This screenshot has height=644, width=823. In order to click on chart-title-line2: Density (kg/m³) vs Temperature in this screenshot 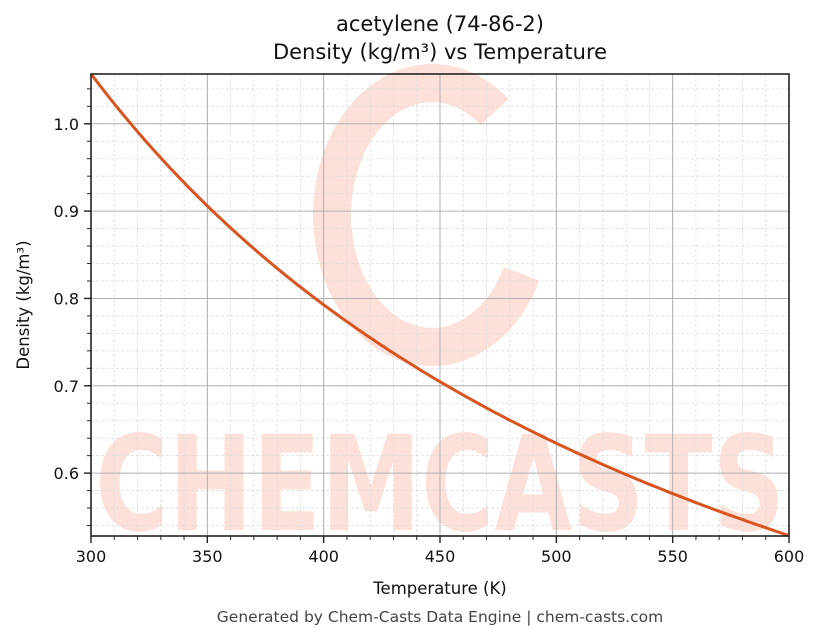, I will do `click(440, 52)`.